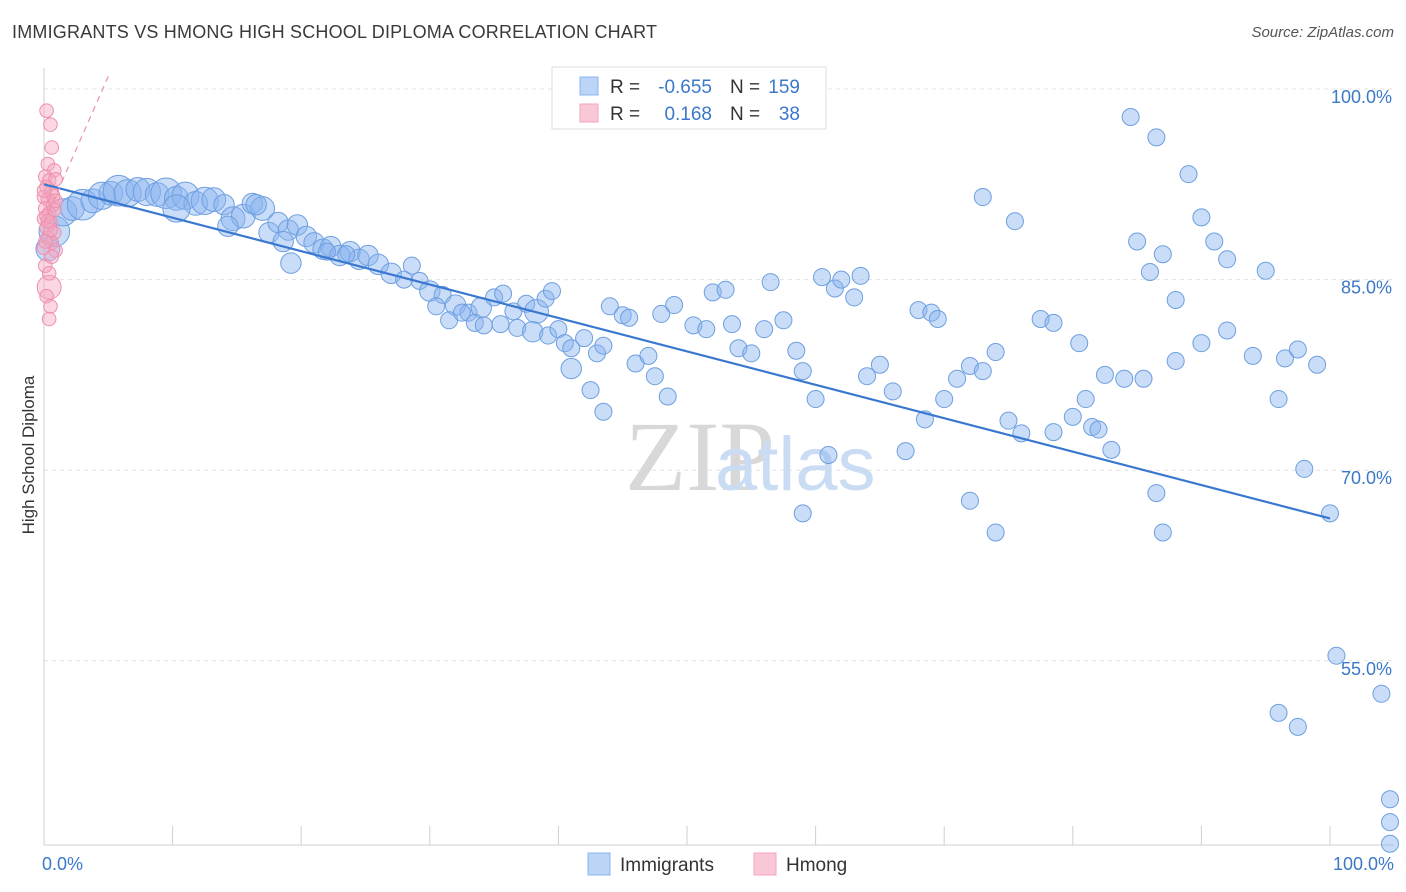  I want to click on hmong-points, so click(49, 215).